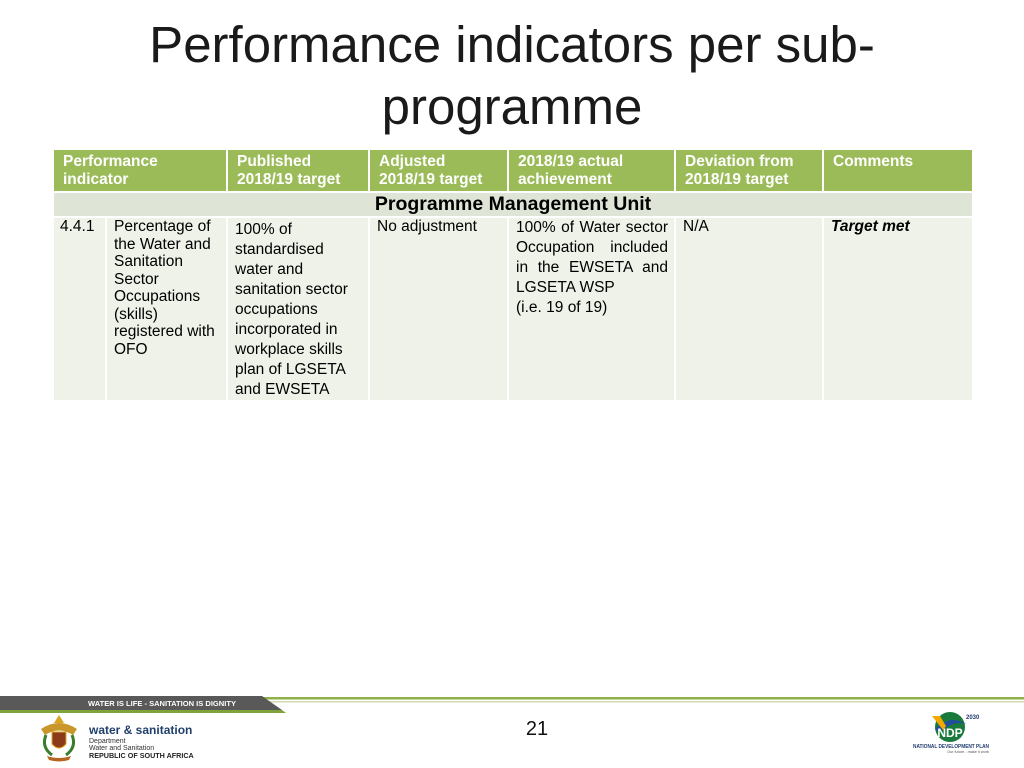  Describe the element at coordinates (637, 702) in the screenshot. I see `footer-line-light` at that location.